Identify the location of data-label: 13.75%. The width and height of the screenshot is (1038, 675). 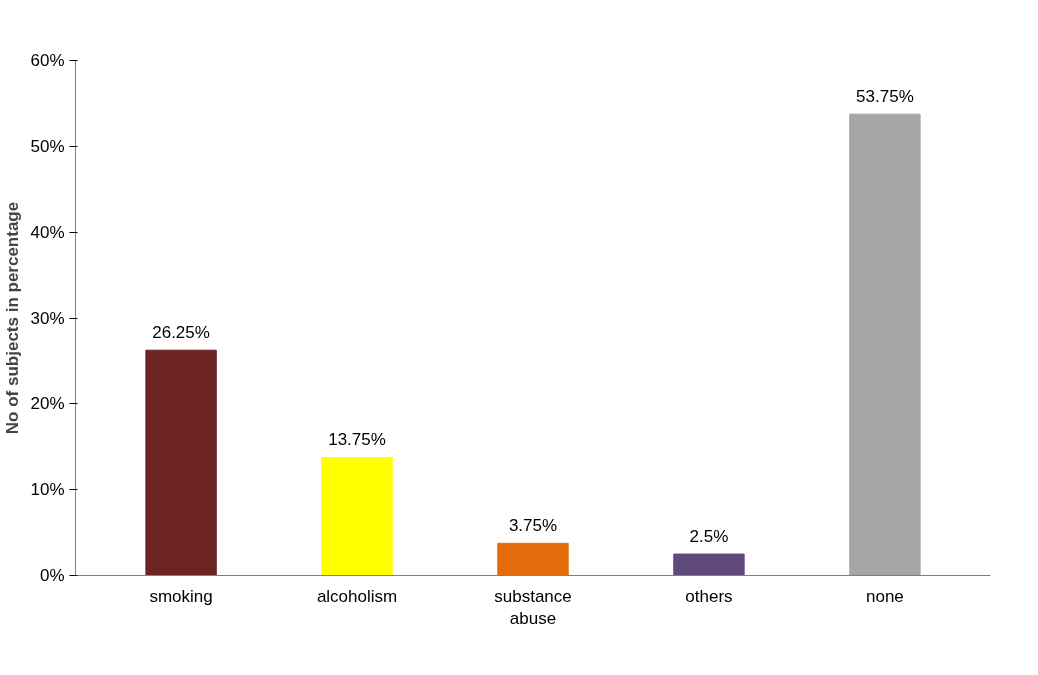
(357, 440).